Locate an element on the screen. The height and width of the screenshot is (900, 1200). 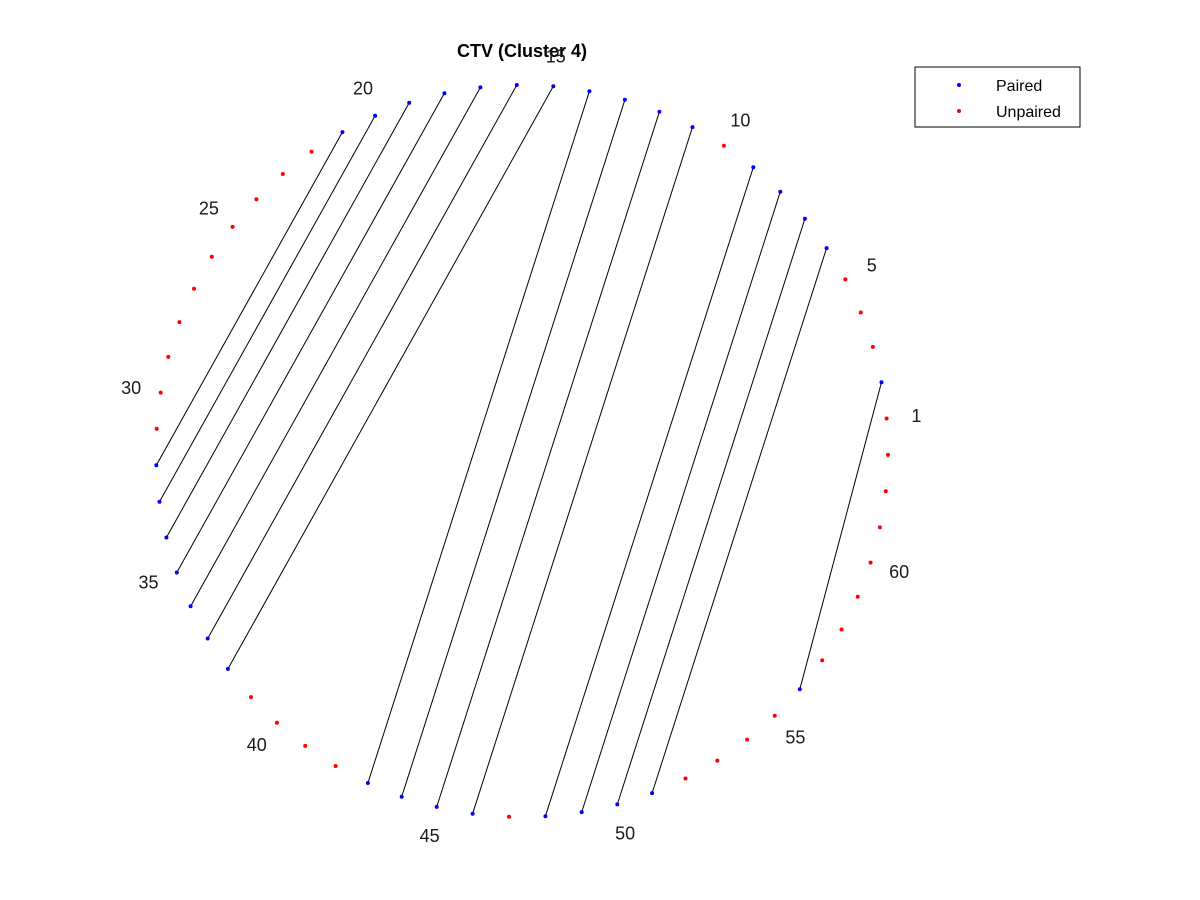
legend-marker-unpaired is located at coordinates (959, 111).